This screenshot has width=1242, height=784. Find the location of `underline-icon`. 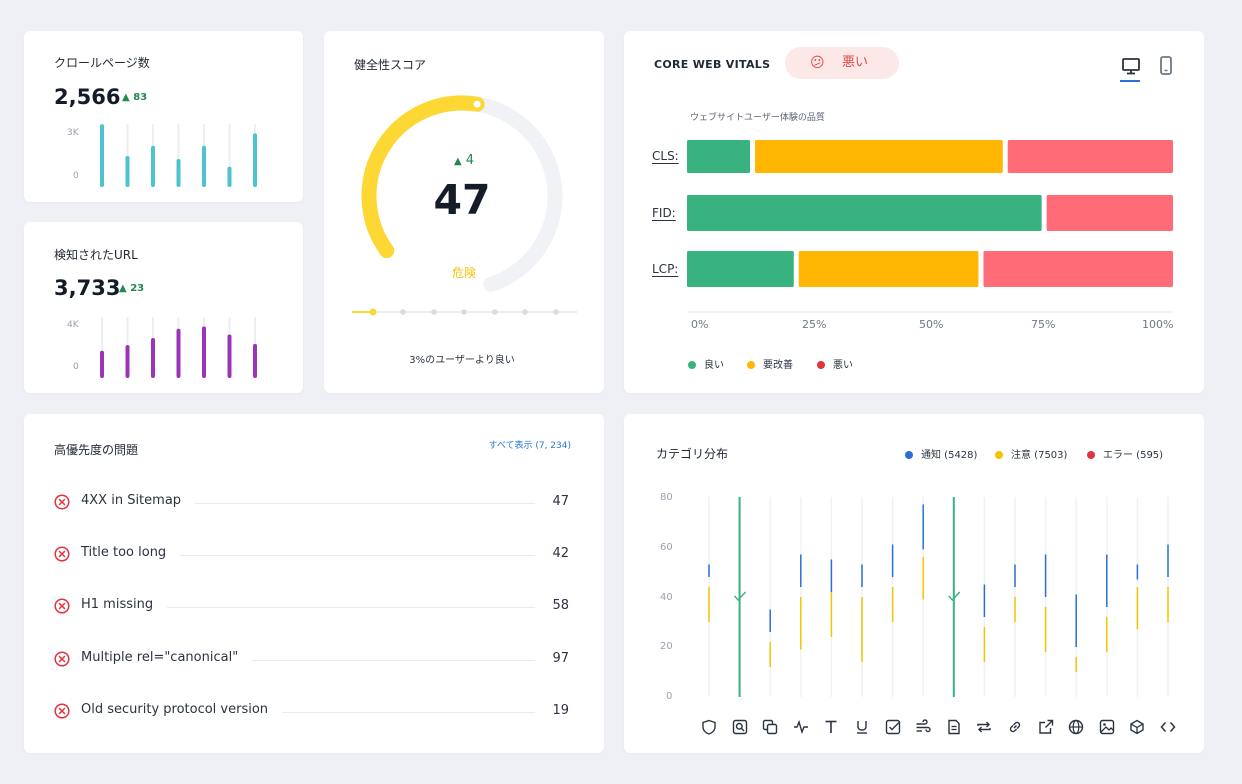

underline-icon is located at coordinates (862, 727).